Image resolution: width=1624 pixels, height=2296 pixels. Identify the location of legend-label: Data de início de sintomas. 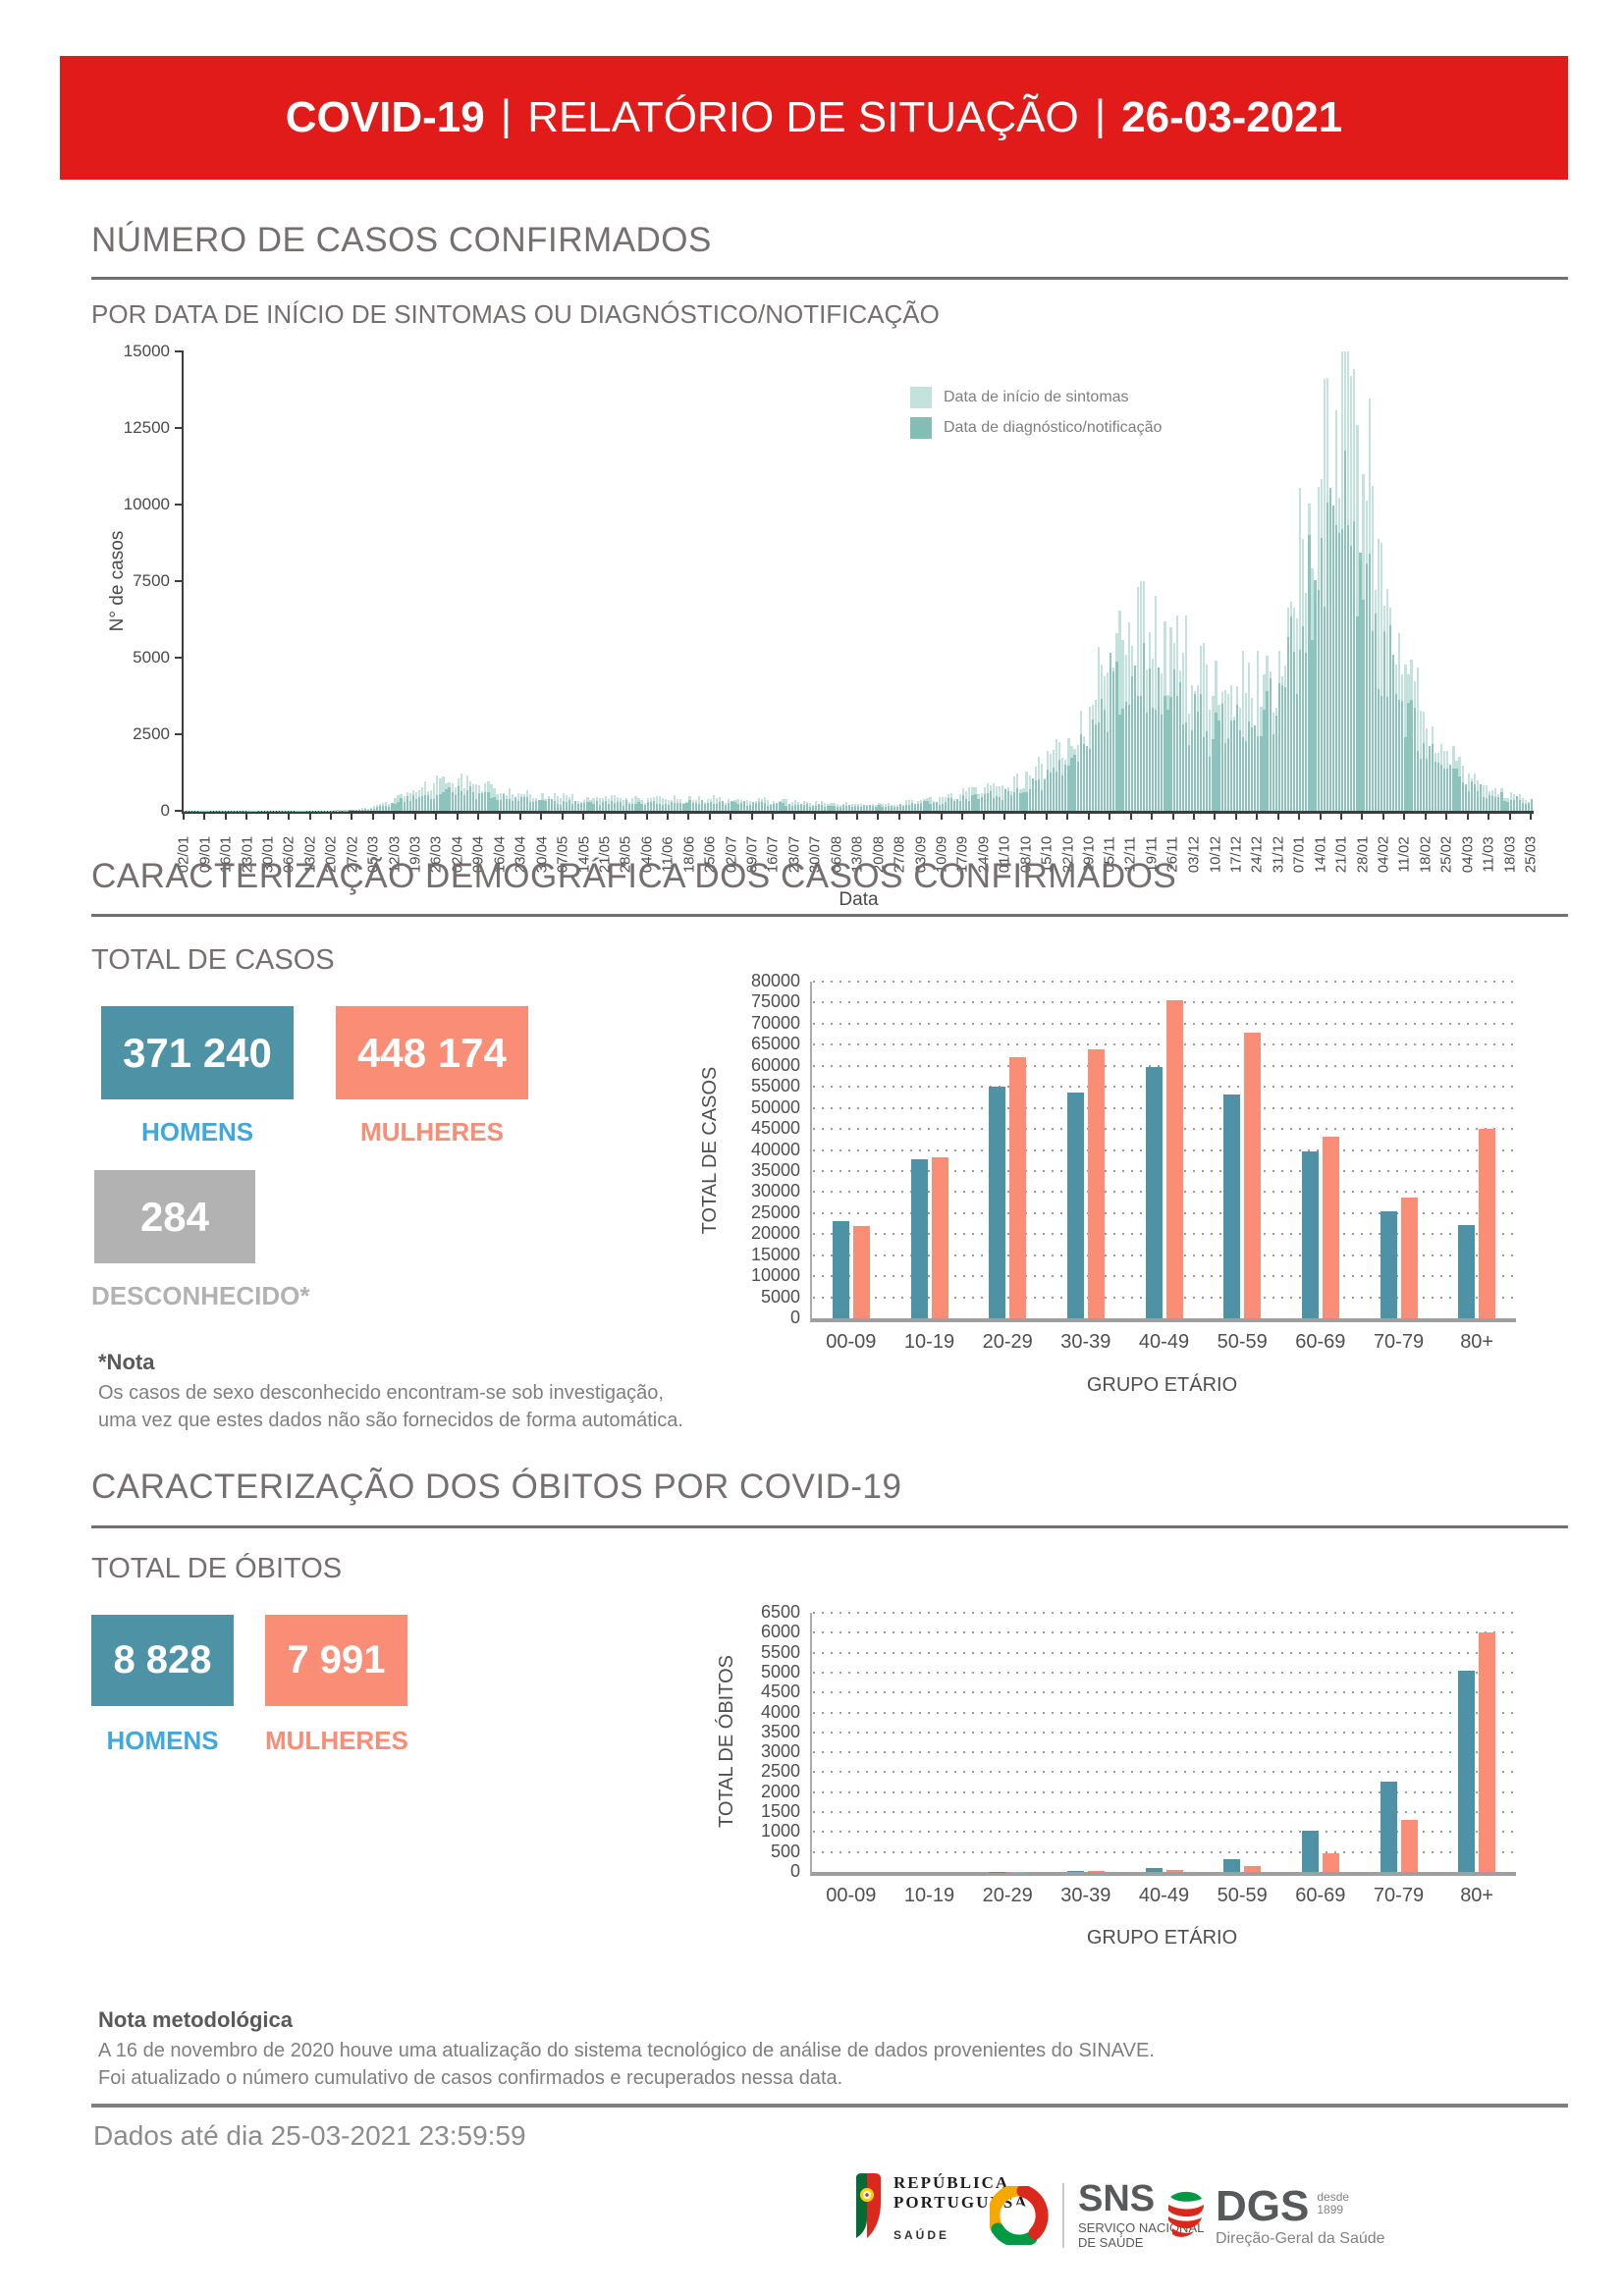
(1036, 397).